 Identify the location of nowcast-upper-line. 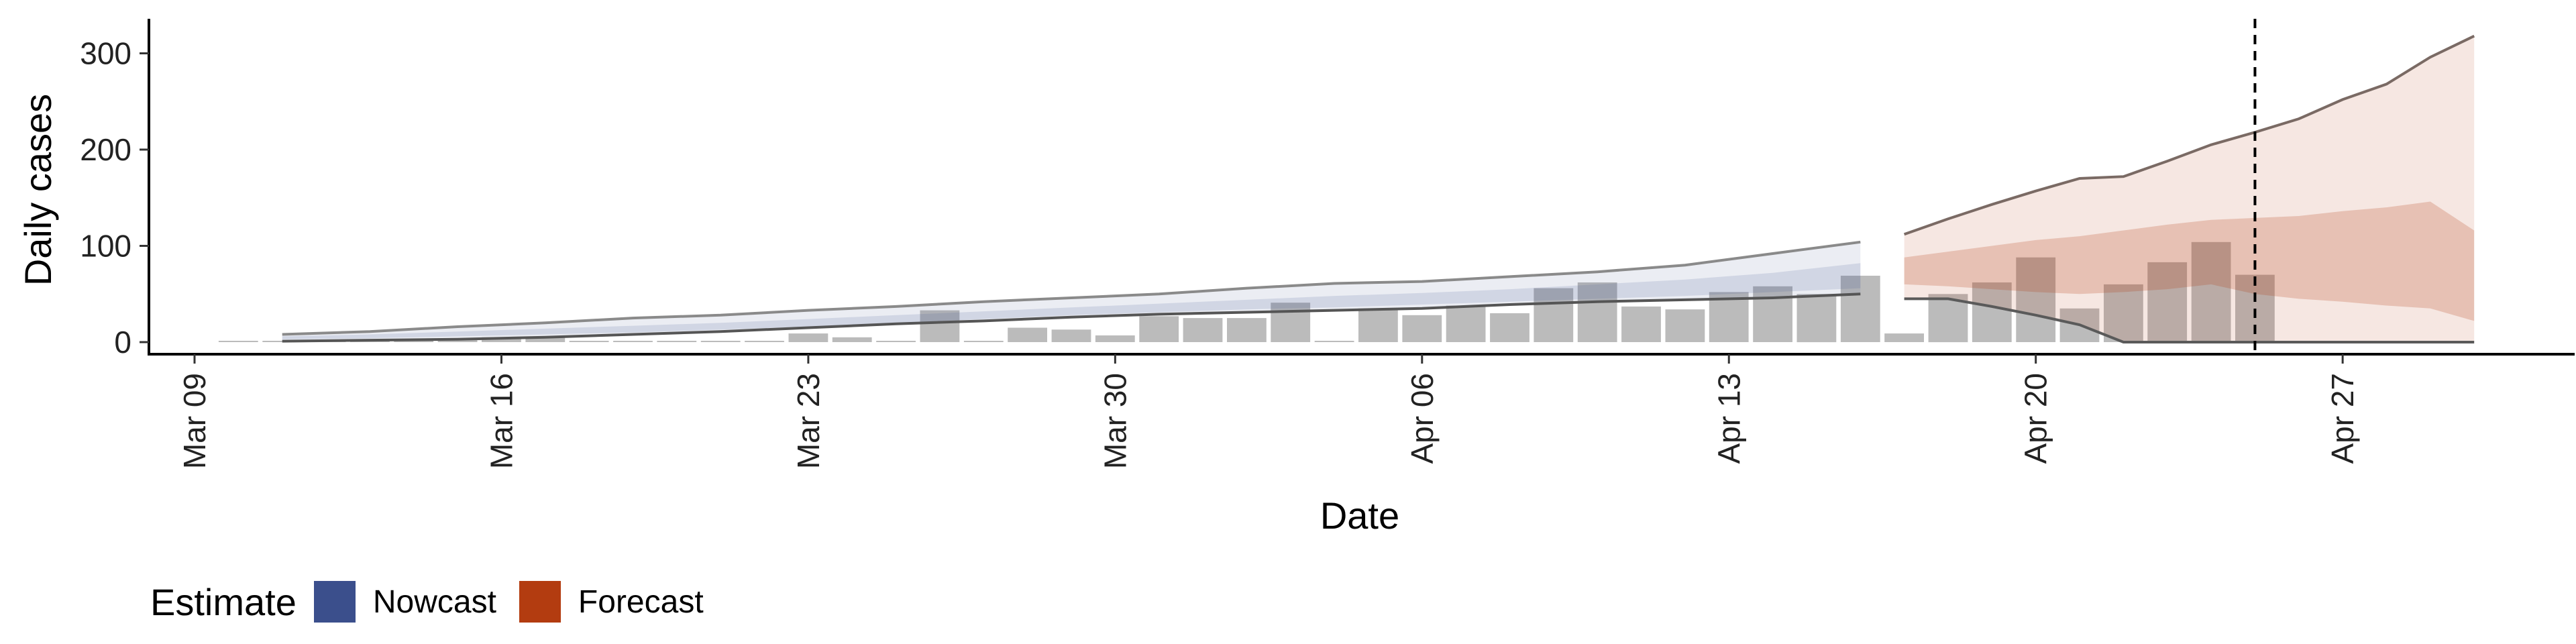
(1071, 288).